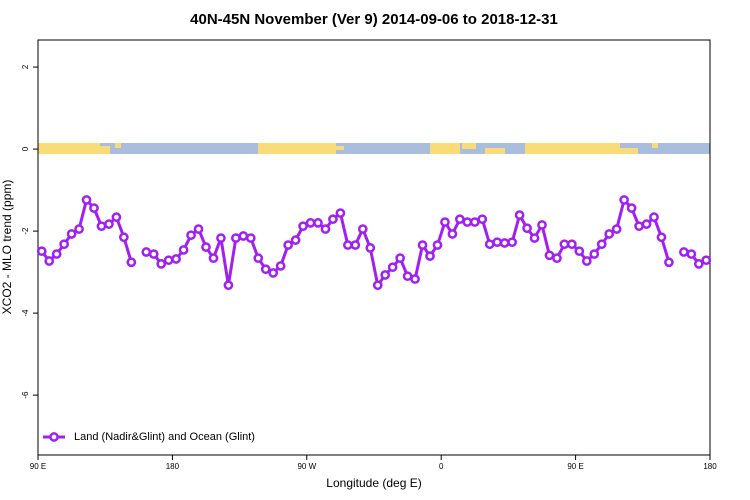 Image resolution: width=750 pixels, height=500 pixels. What do you see at coordinates (54, 437) in the screenshot?
I see `legend-marker` at bounding box center [54, 437].